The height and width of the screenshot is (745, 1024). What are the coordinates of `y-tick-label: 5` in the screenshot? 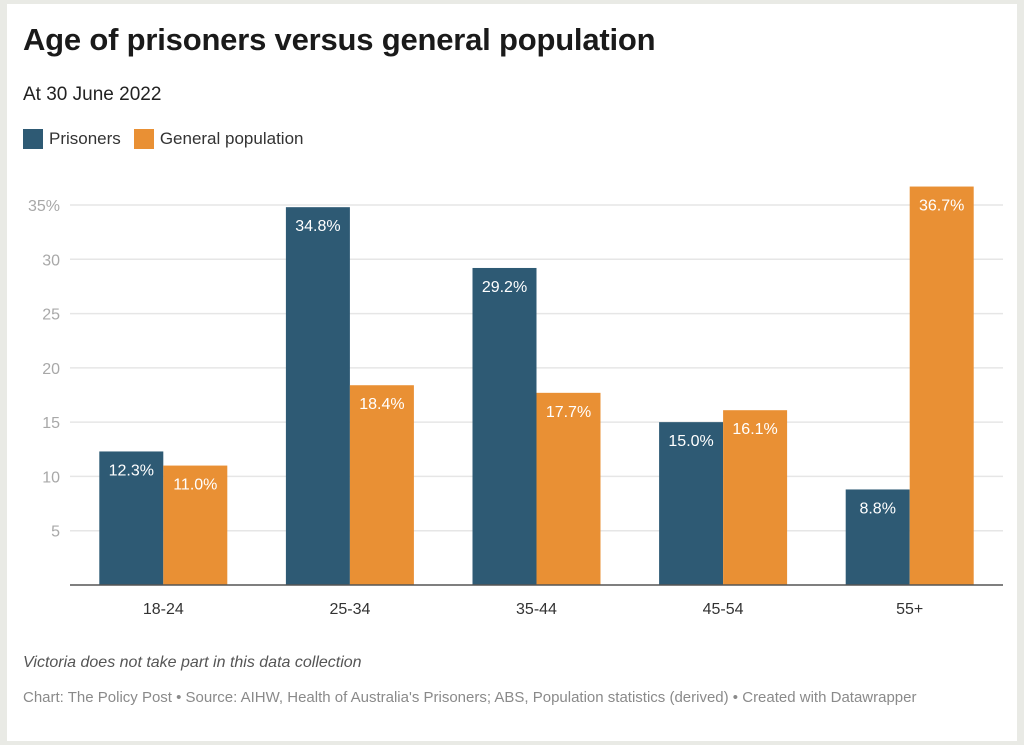 It's located at (55, 532).